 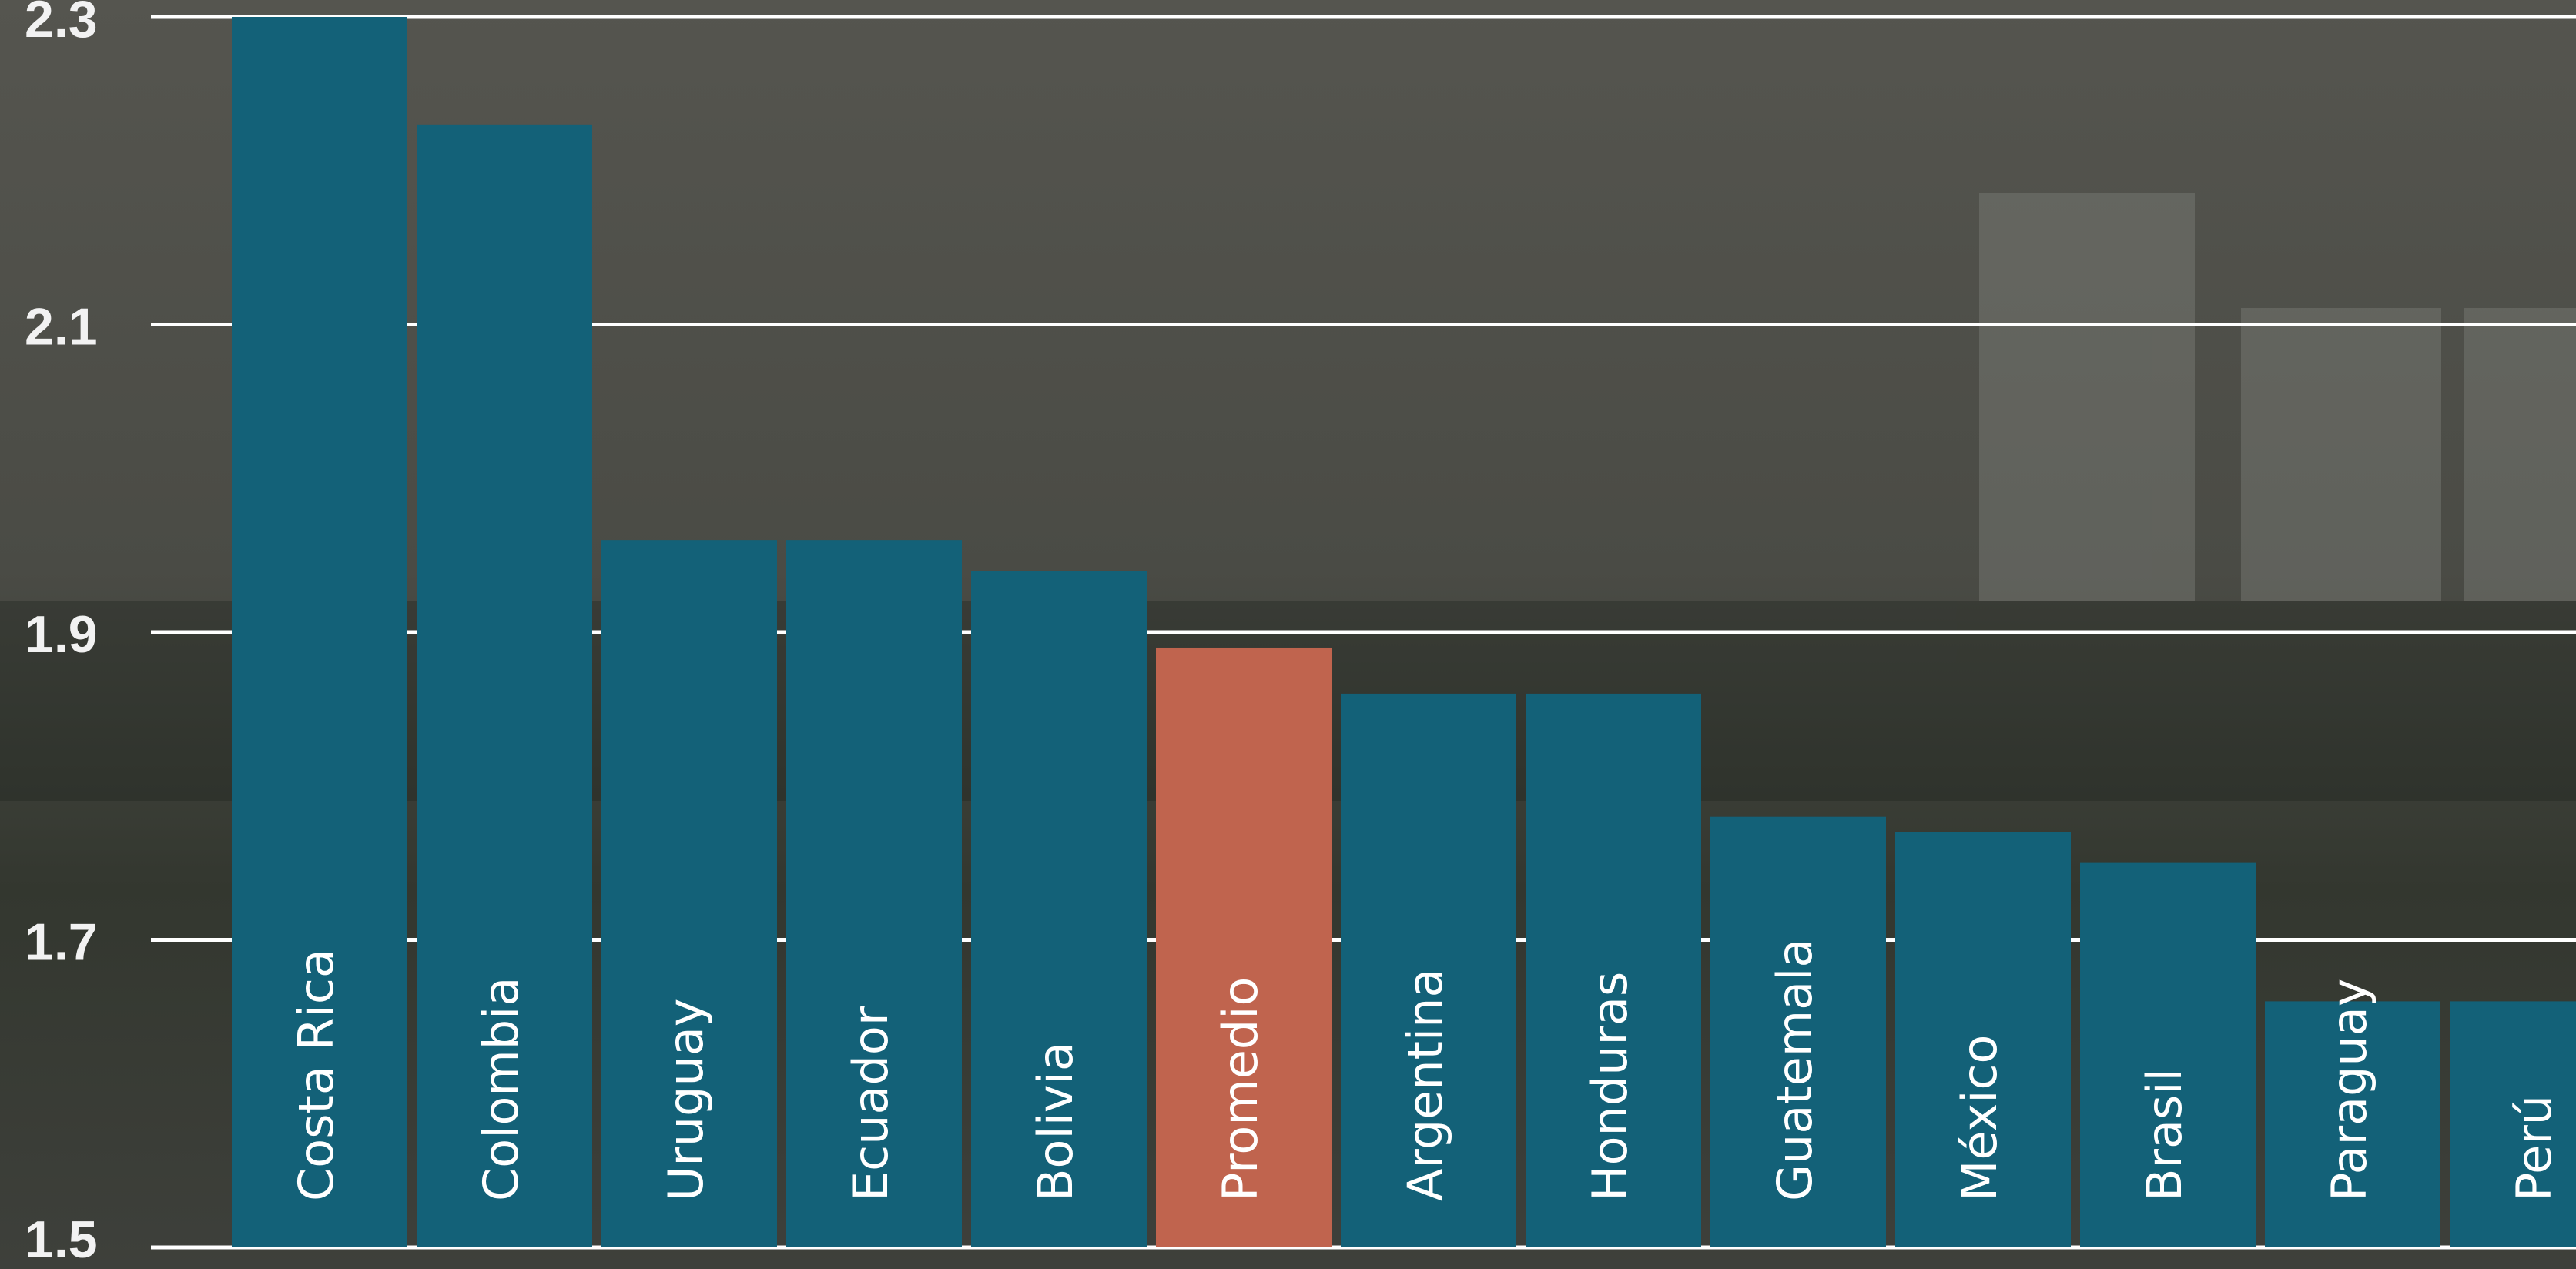 I want to click on x-tick-label: Colombia, so click(x=501, y=1089).